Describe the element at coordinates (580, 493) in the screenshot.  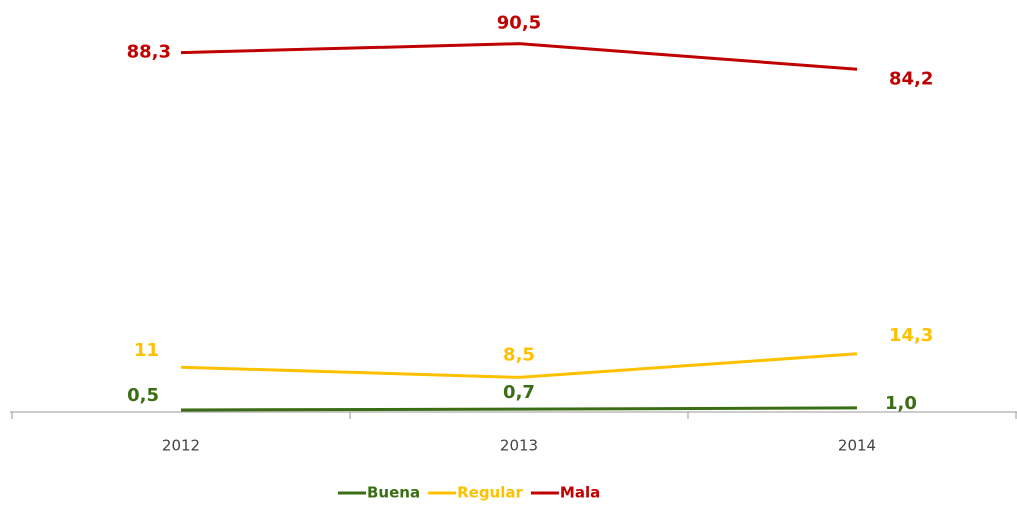
I see `legend-label: Mala` at that location.